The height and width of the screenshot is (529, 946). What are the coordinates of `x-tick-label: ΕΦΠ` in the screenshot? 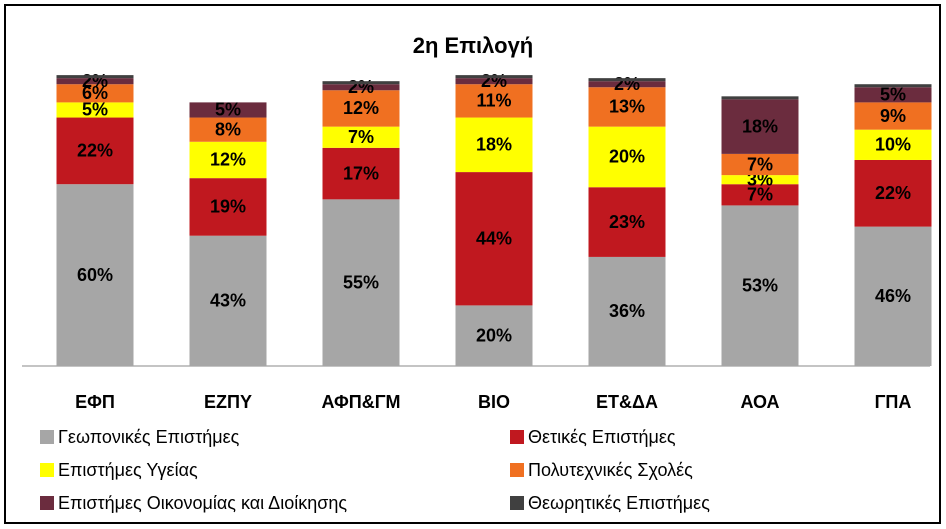 It's located at (95, 402).